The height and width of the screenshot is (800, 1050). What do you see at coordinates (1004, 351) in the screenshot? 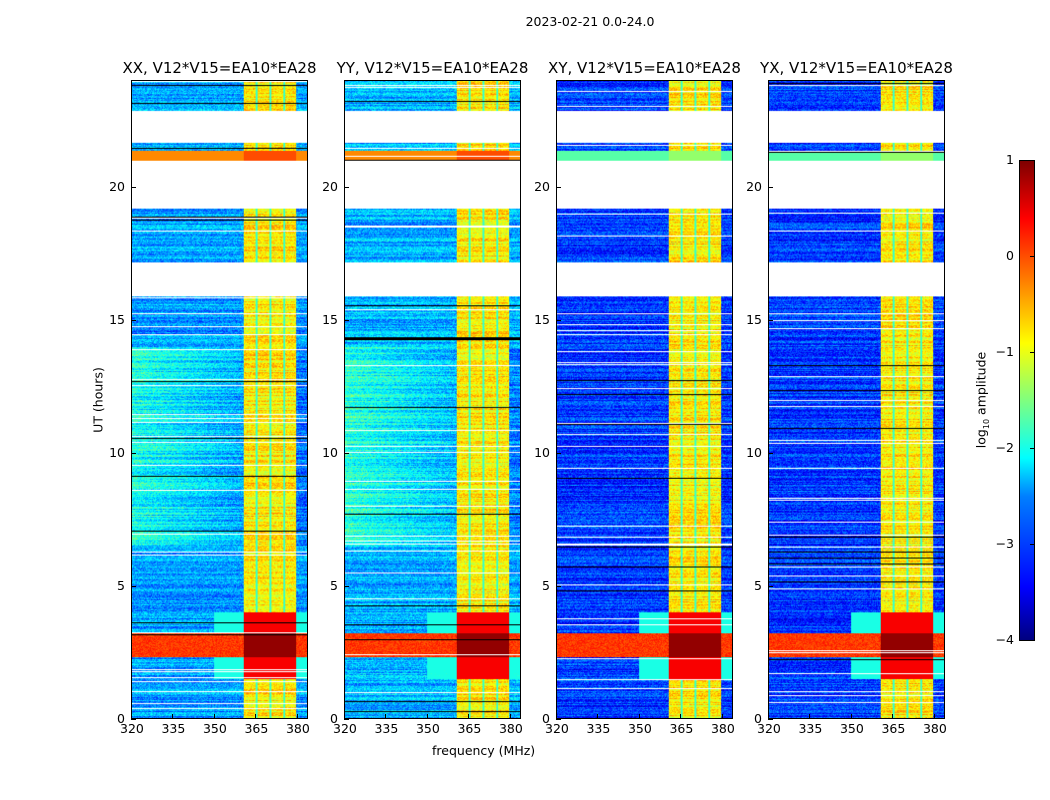
I see `colorbar-tick-label: −1` at bounding box center [1004, 351].